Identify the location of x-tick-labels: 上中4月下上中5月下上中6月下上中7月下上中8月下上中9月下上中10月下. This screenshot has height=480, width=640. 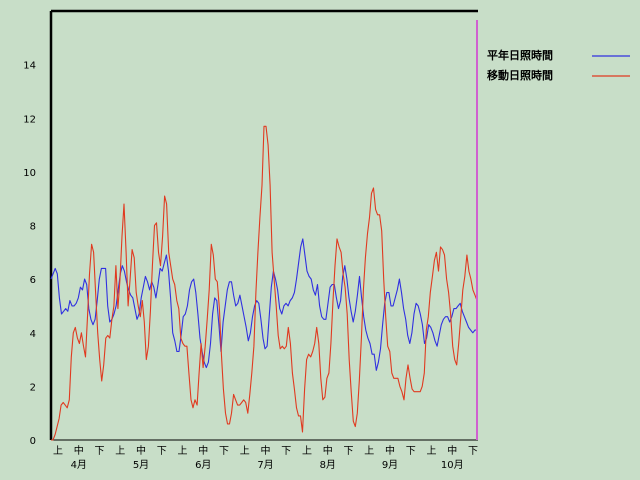
(265, 457).